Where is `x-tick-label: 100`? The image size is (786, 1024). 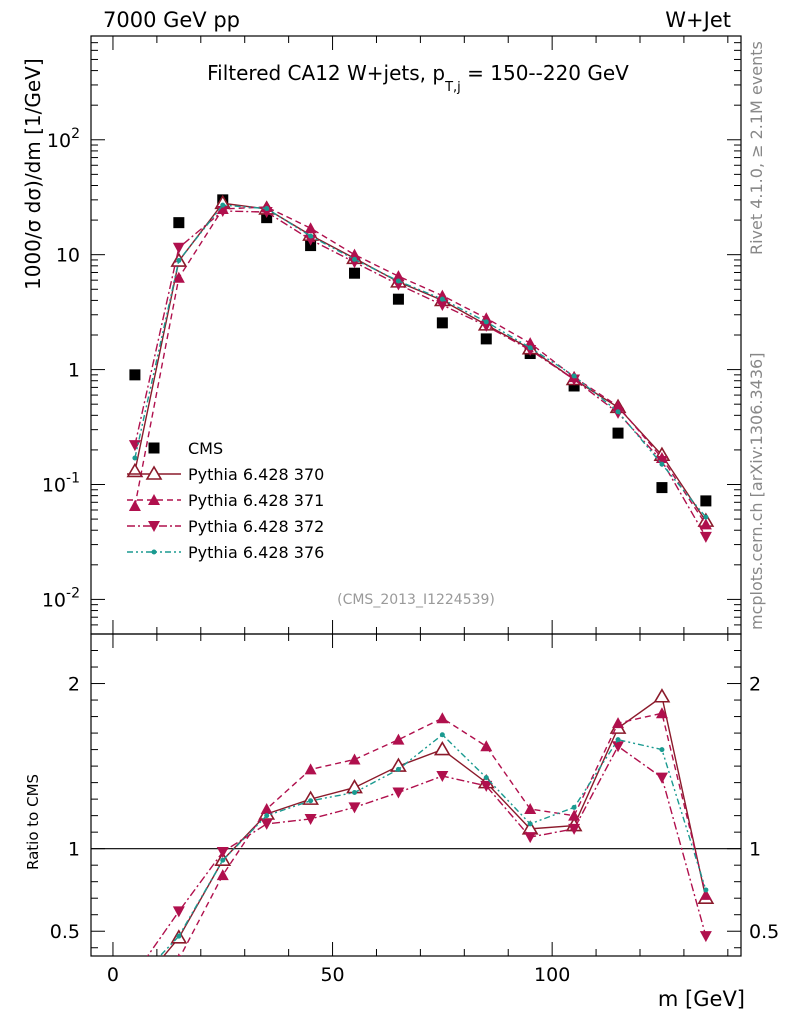
x-tick-label: 100 is located at coordinates (552, 975).